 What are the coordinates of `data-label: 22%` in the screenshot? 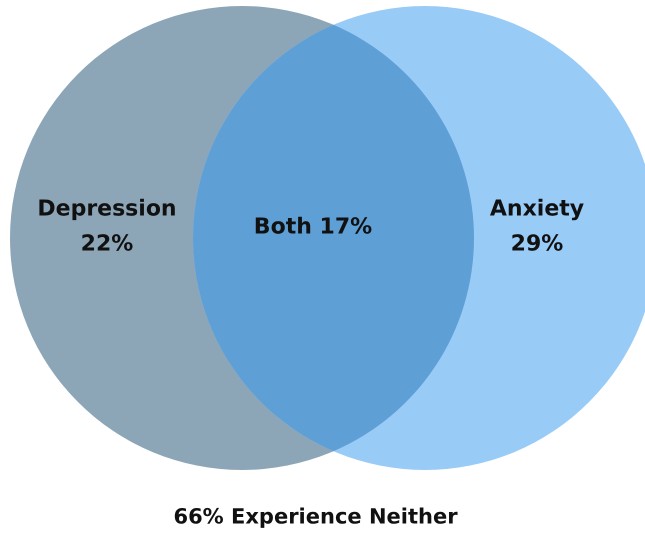 It's located at (107, 244).